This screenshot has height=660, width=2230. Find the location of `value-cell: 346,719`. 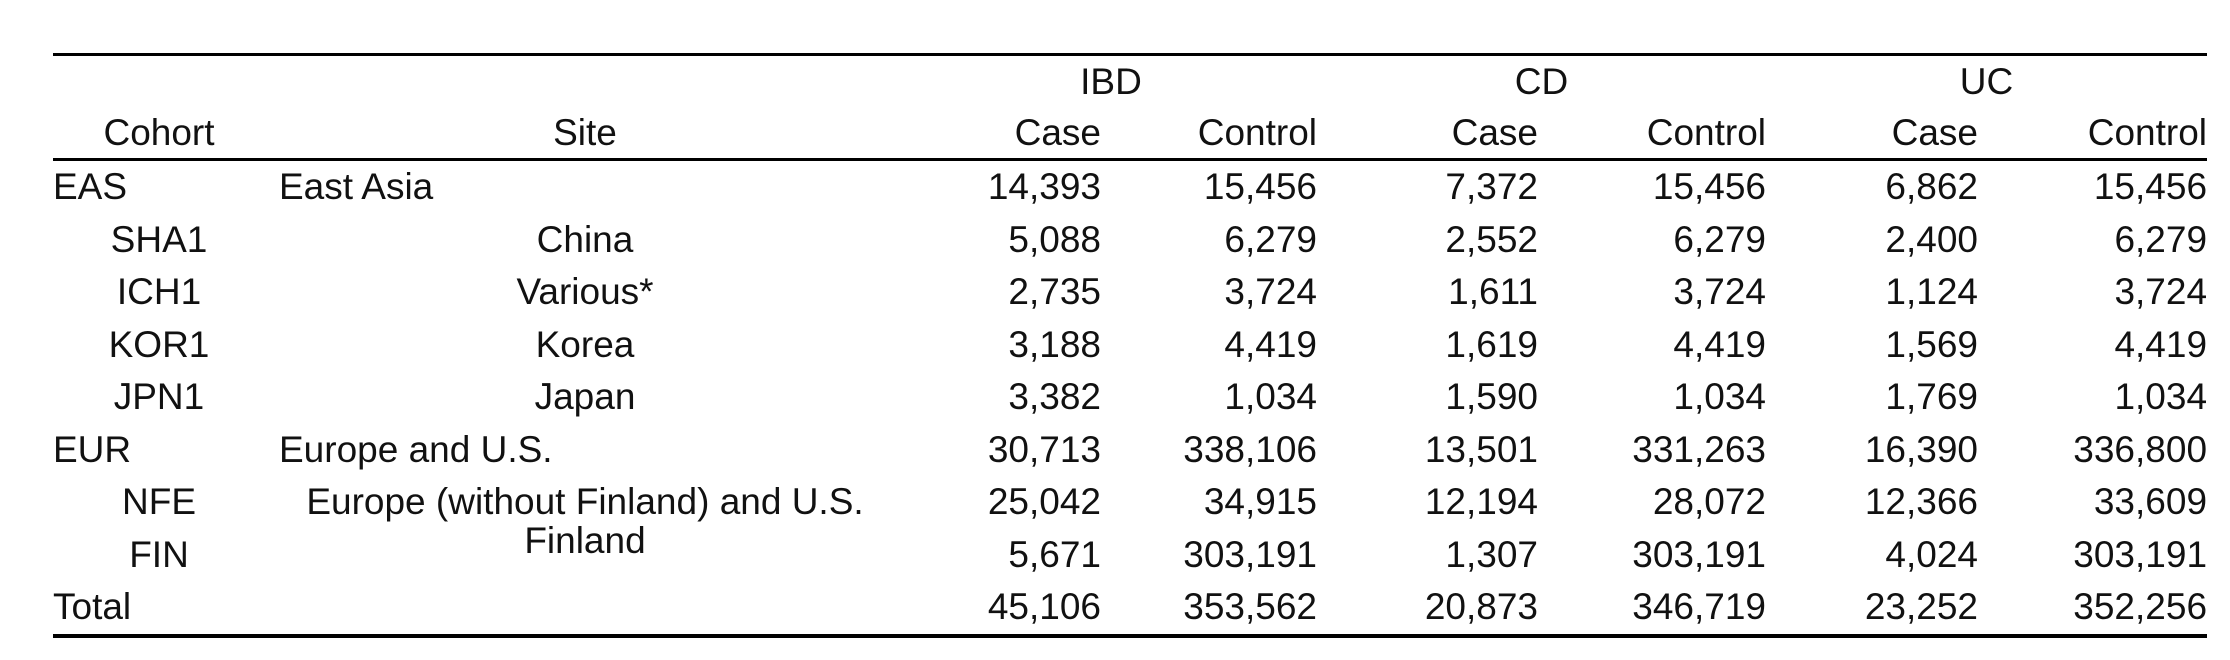

value-cell: 346,719 is located at coordinates (1699, 607).